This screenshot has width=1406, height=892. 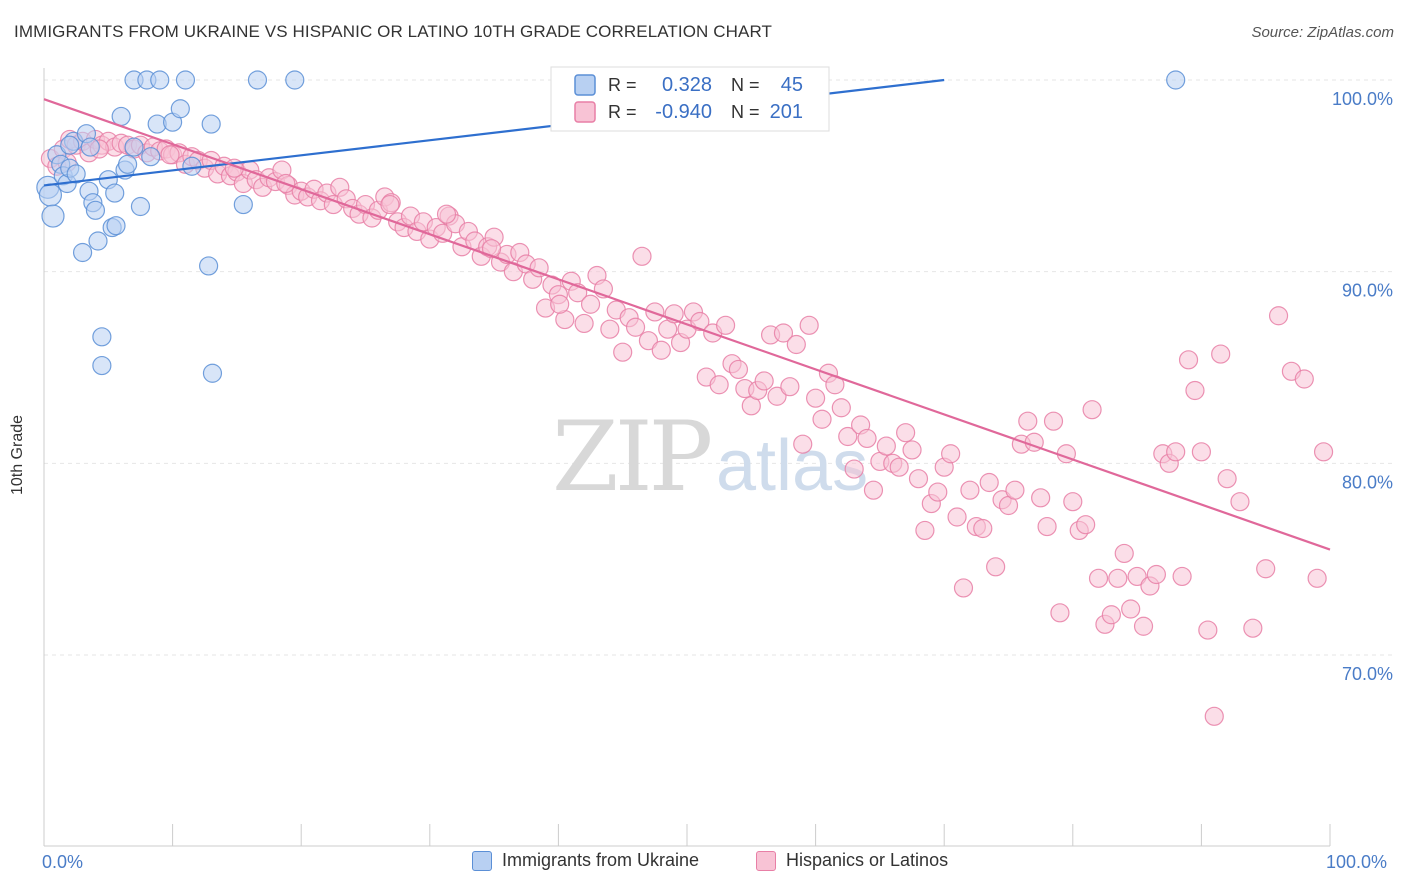 I want to click on watermark: ZIP atlas, so click(x=710, y=457).